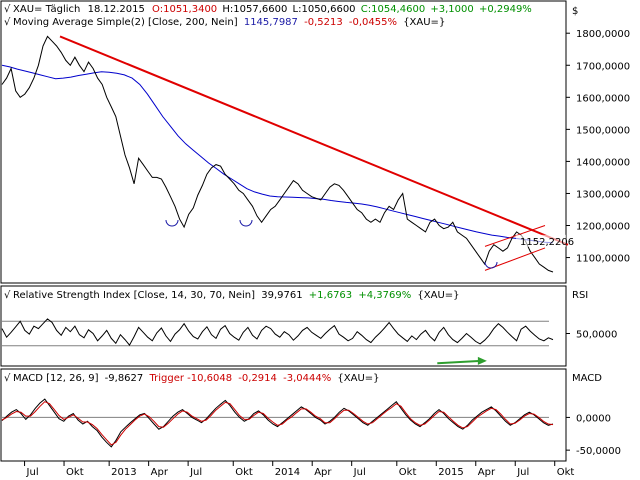 This screenshot has width=640, height=480. What do you see at coordinates (277, 332) in the screenshot?
I see `rsi-line` at bounding box center [277, 332].